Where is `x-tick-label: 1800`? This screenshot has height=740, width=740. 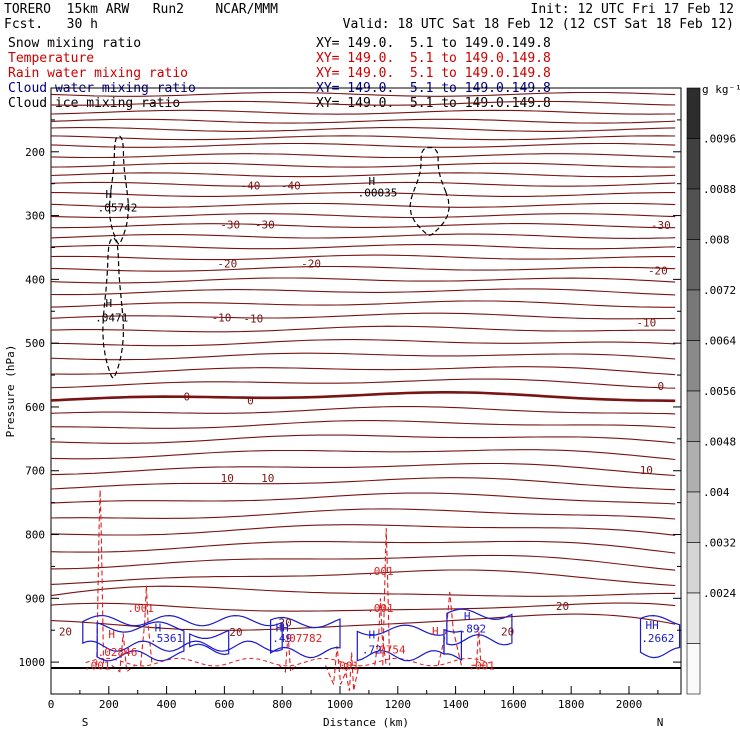 x-tick-label: 1800 is located at coordinates (571, 704).